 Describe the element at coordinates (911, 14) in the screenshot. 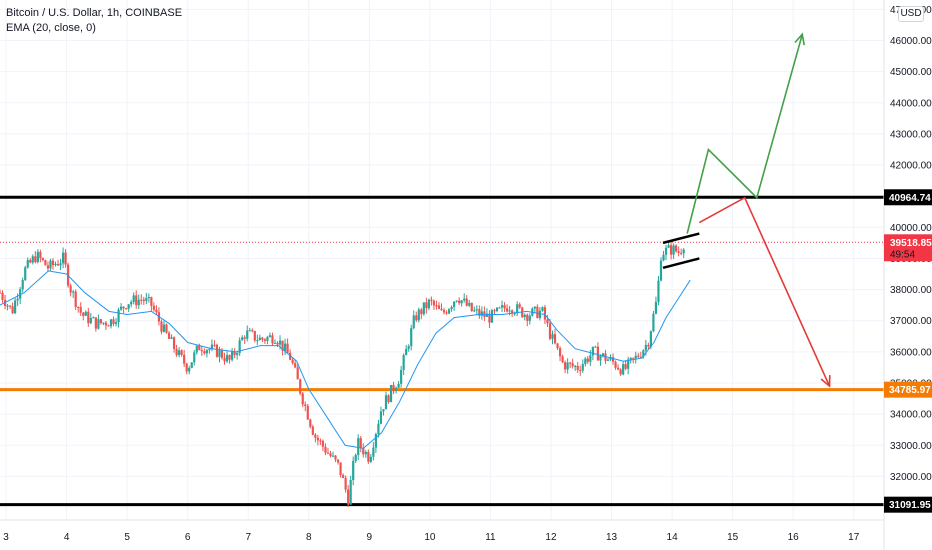

I see `currency-button: USD` at that location.